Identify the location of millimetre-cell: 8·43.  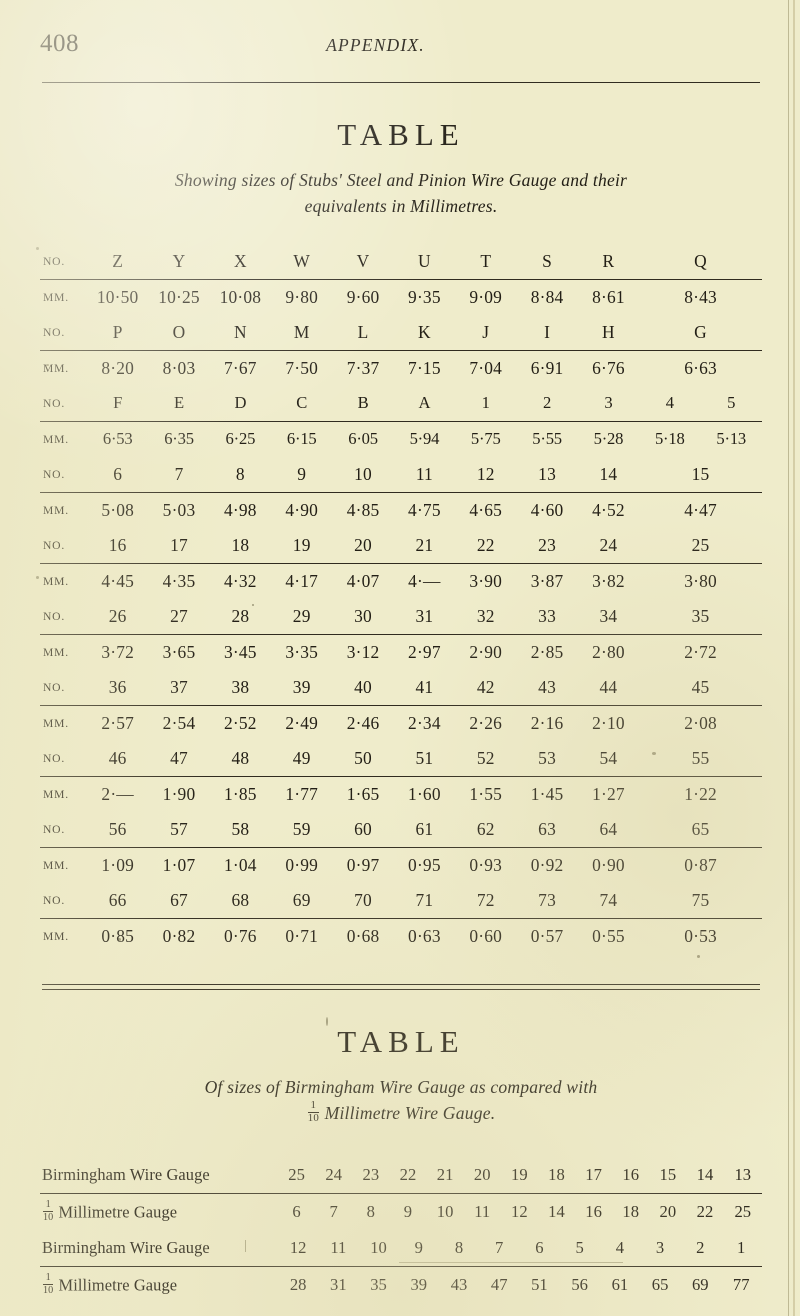
(700, 296).